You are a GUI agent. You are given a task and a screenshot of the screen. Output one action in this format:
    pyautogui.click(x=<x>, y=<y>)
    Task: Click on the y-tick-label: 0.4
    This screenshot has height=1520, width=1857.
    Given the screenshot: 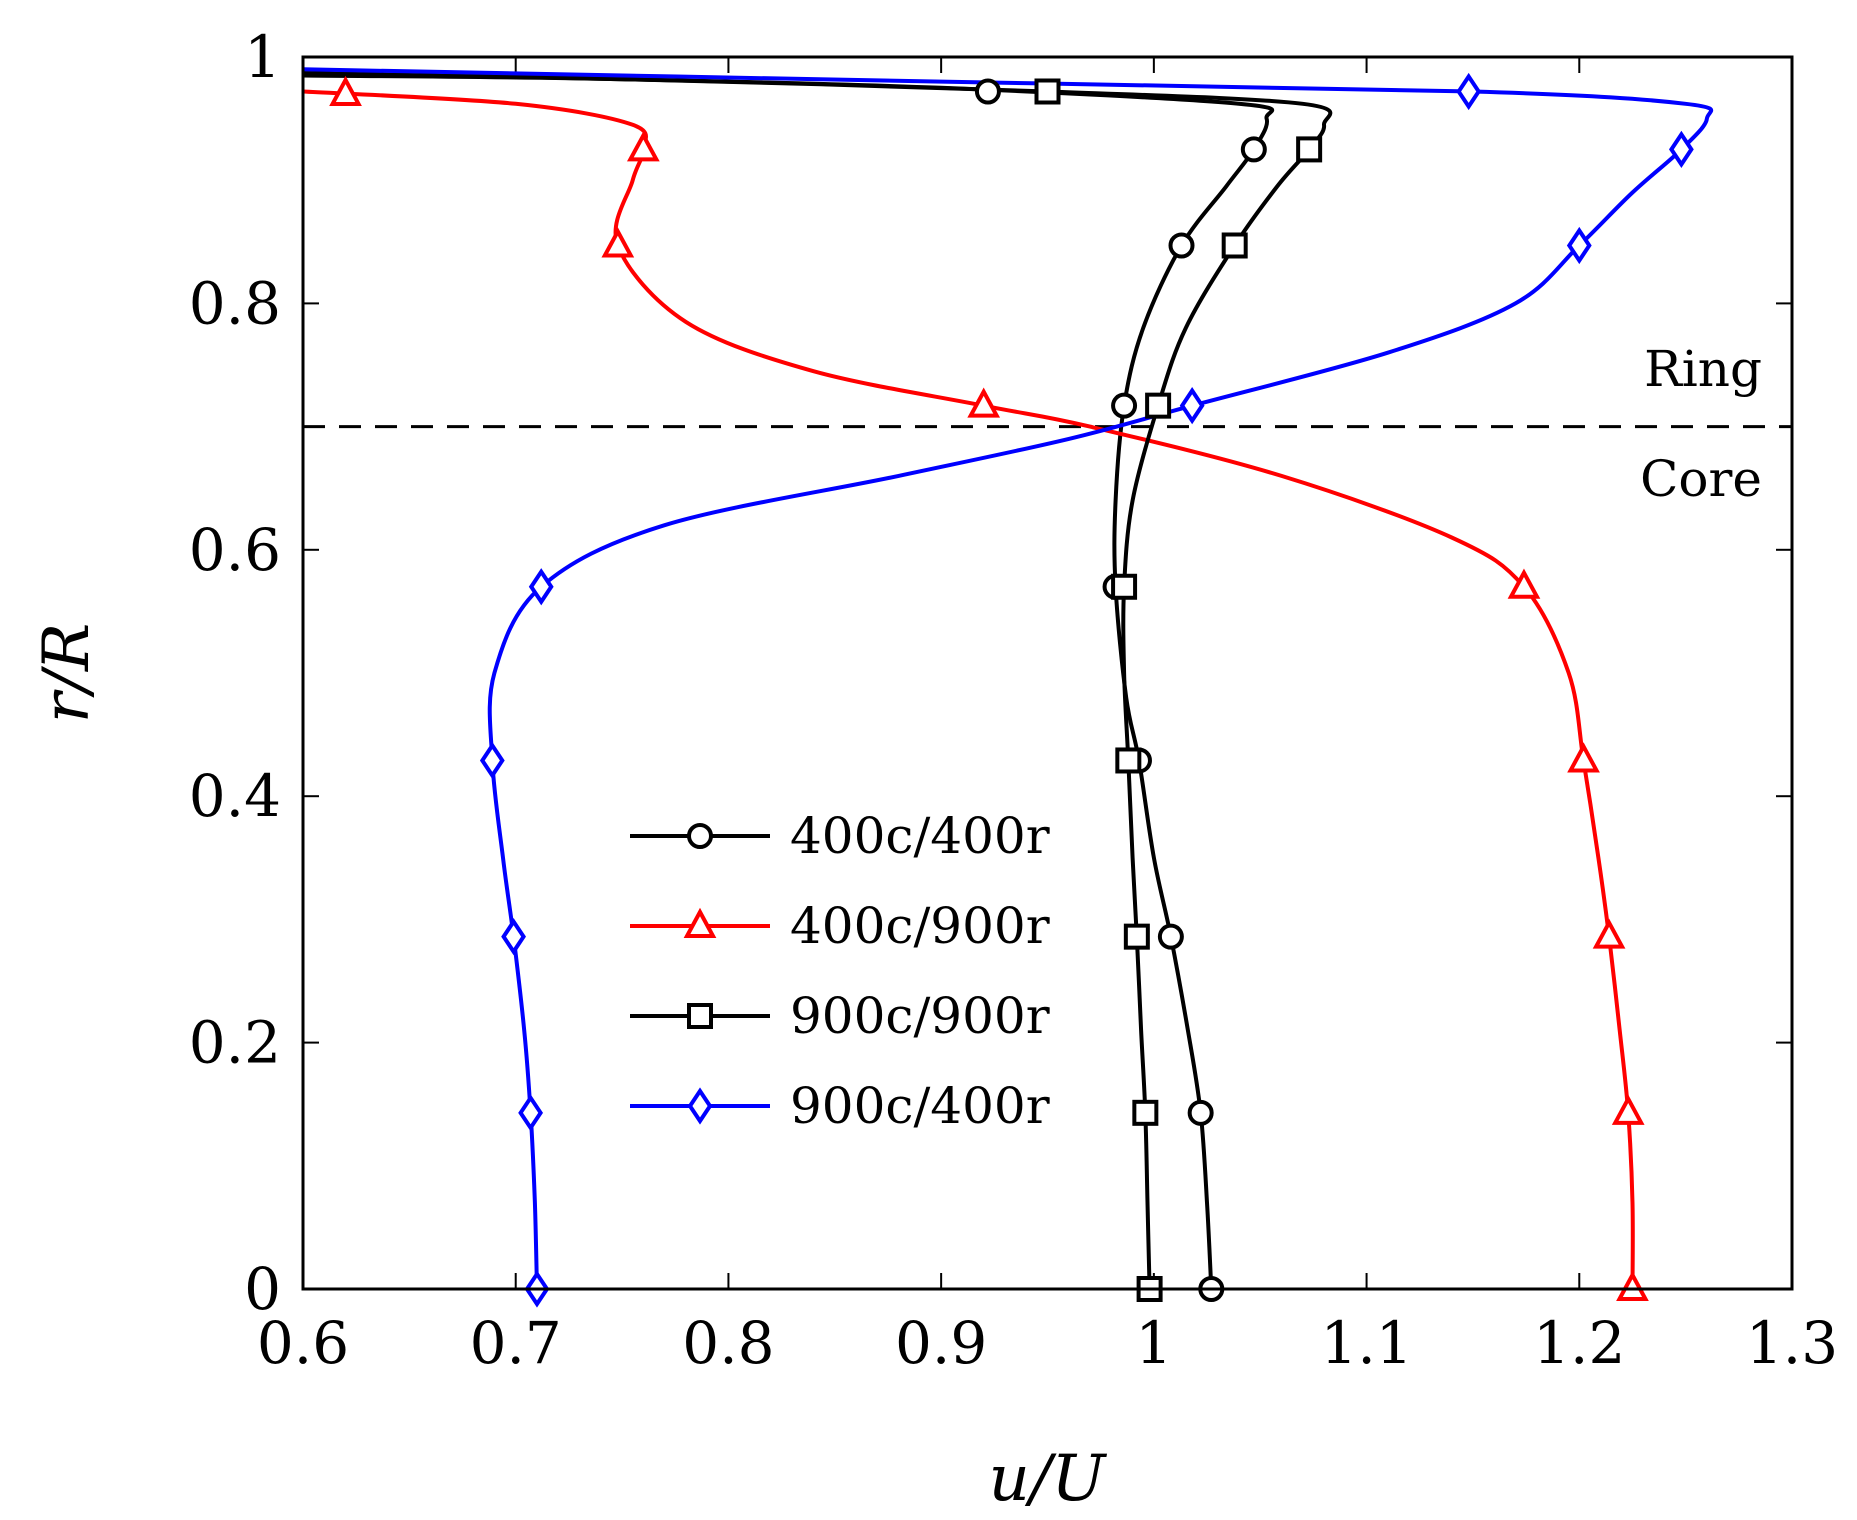 What is the action you would take?
    pyautogui.click(x=235, y=796)
    